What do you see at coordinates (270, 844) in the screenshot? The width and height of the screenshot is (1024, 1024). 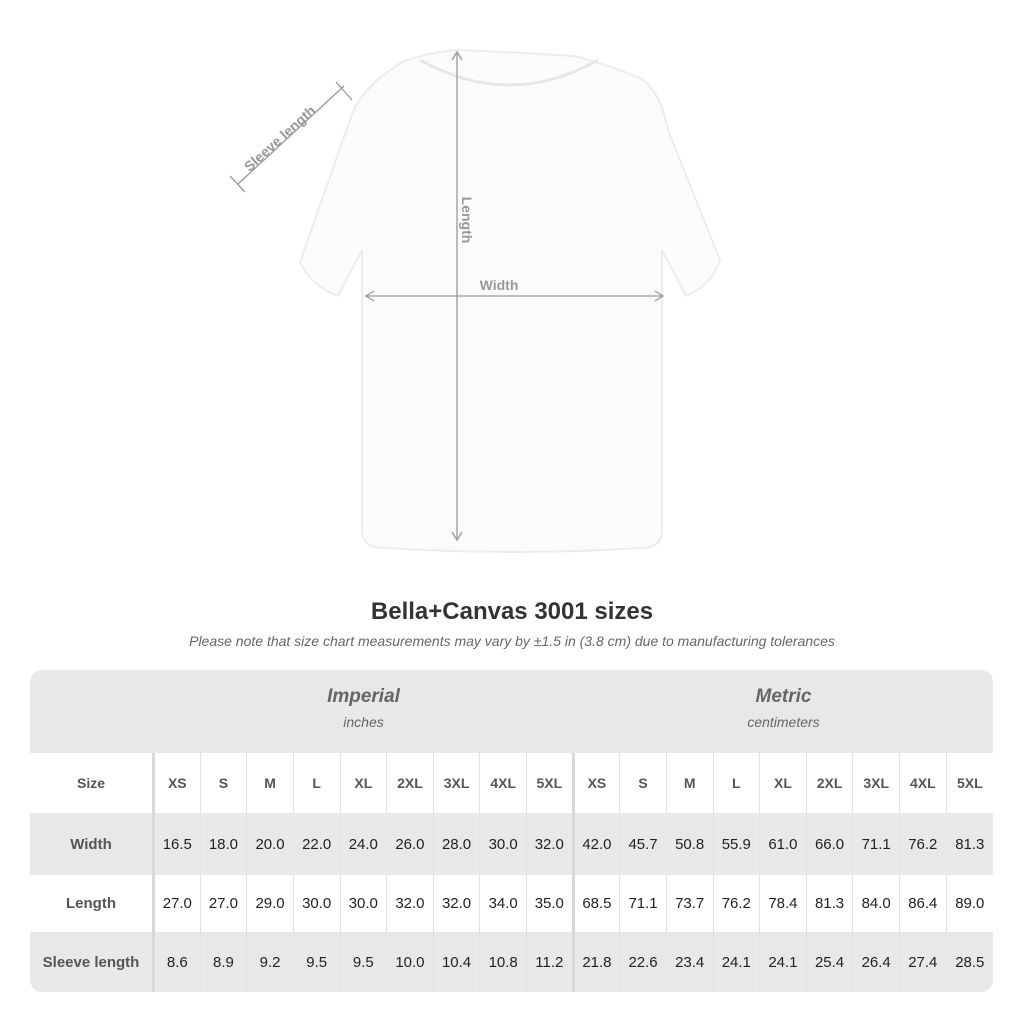 I see `imperial-value-cell: 20.0` at bounding box center [270, 844].